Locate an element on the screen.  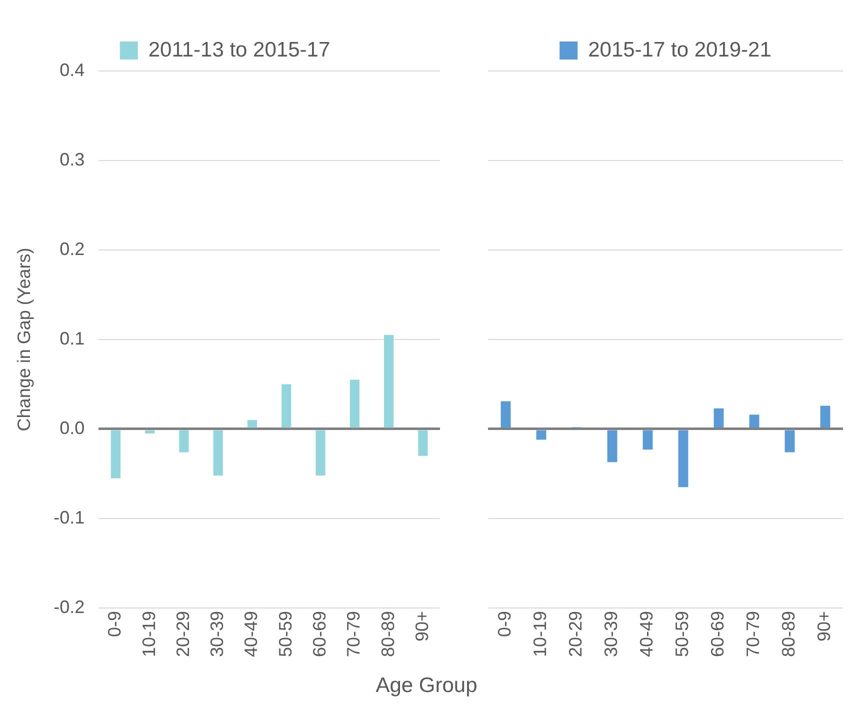
y-tick-label: 0.3 is located at coordinates (72, 159).